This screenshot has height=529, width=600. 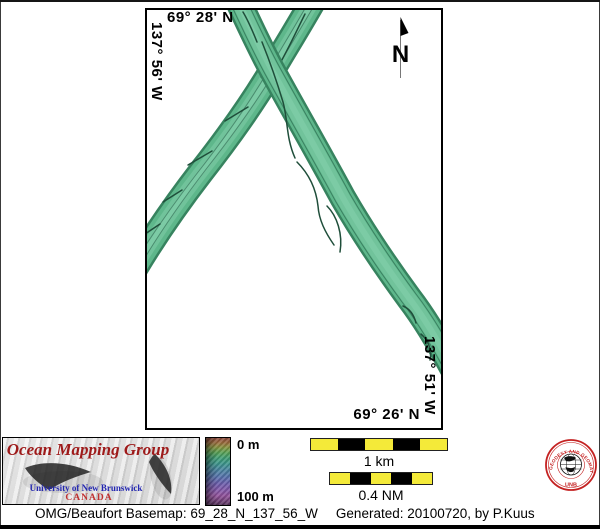 What do you see at coordinates (381, 495) in the screenshot?
I see `scalebar-nm-label: 0.4 NM` at bounding box center [381, 495].